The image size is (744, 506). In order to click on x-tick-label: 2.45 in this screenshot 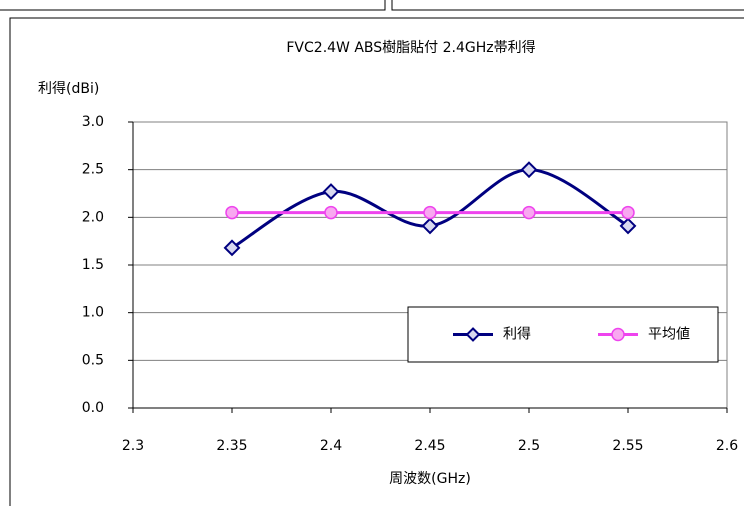, I will do `click(429, 446)`.